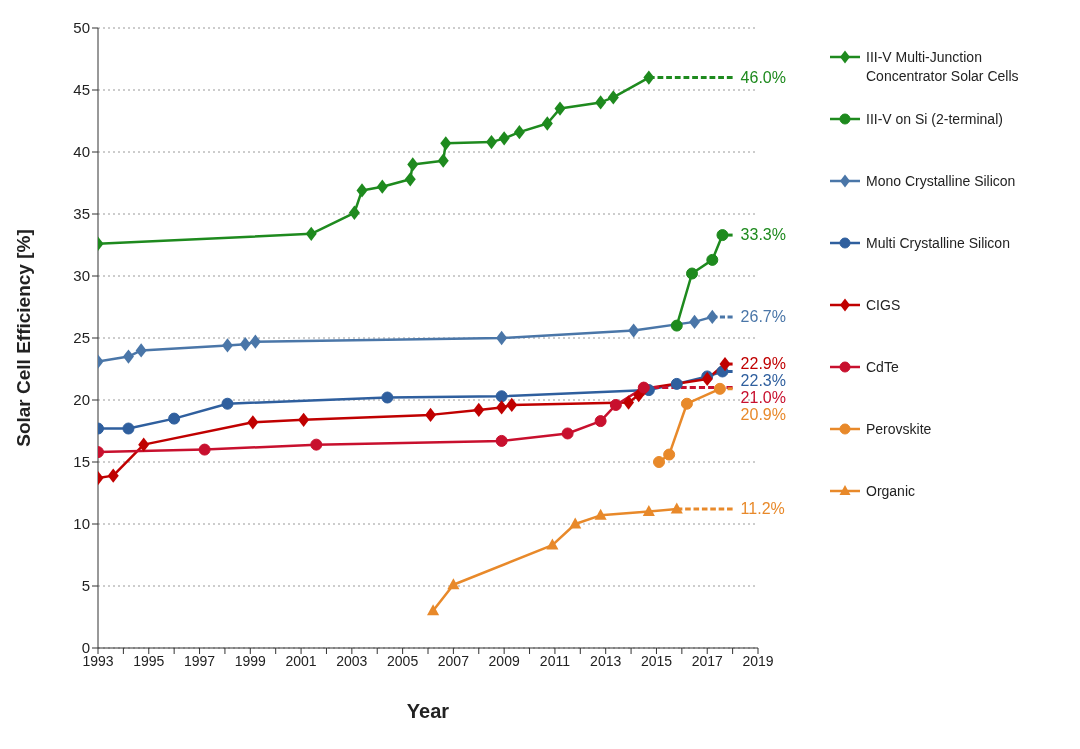 The image size is (1080, 749). Describe the element at coordinates (763, 316) in the screenshot. I see `data-label: 26.7%` at that location.